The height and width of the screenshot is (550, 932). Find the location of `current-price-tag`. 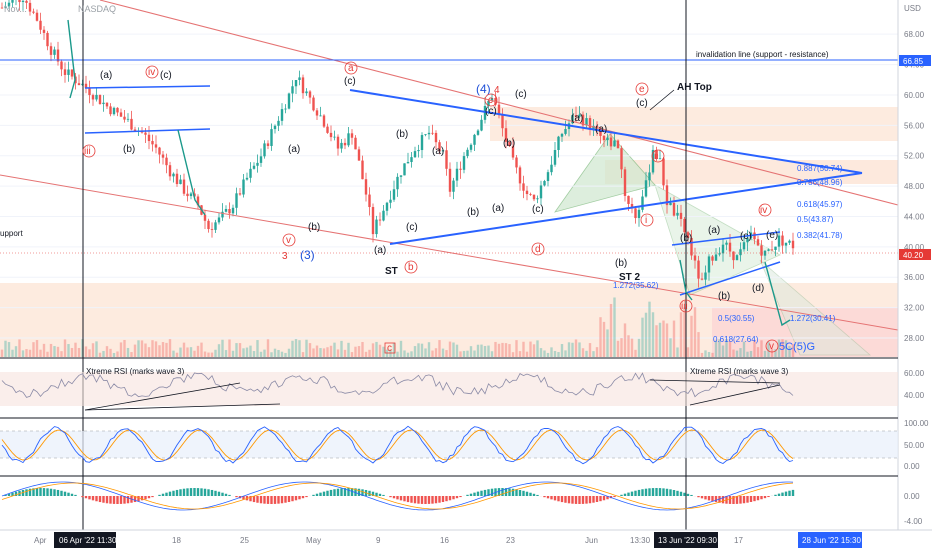

current-price-tag is located at coordinates (915, 254).